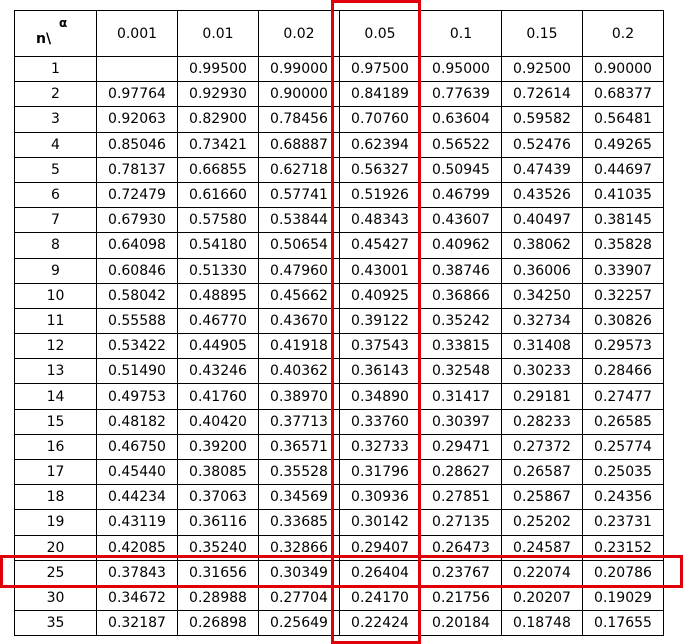  What do you see at coordinates (623, 144) in the screenshot?
I see `value-cell: 0.49265` at bounding box center [623, 144].